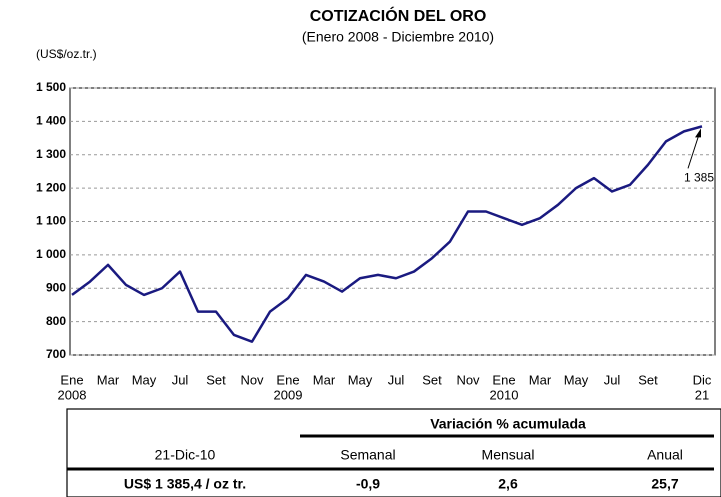 This screenshot has width=721, height=497. Describe the element at coordinates (51, 221) in the screenshot. I see `y-tick-label: 1 100` at that location.